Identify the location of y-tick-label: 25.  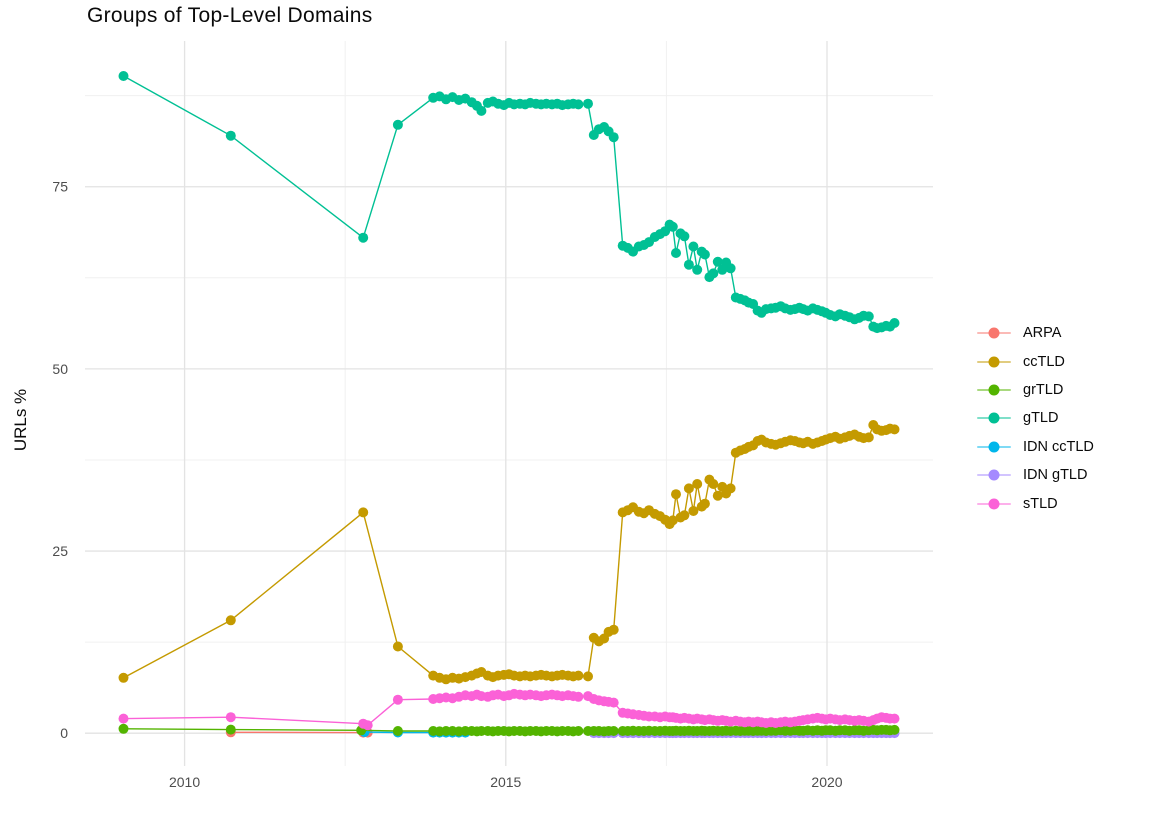
(60, 551).